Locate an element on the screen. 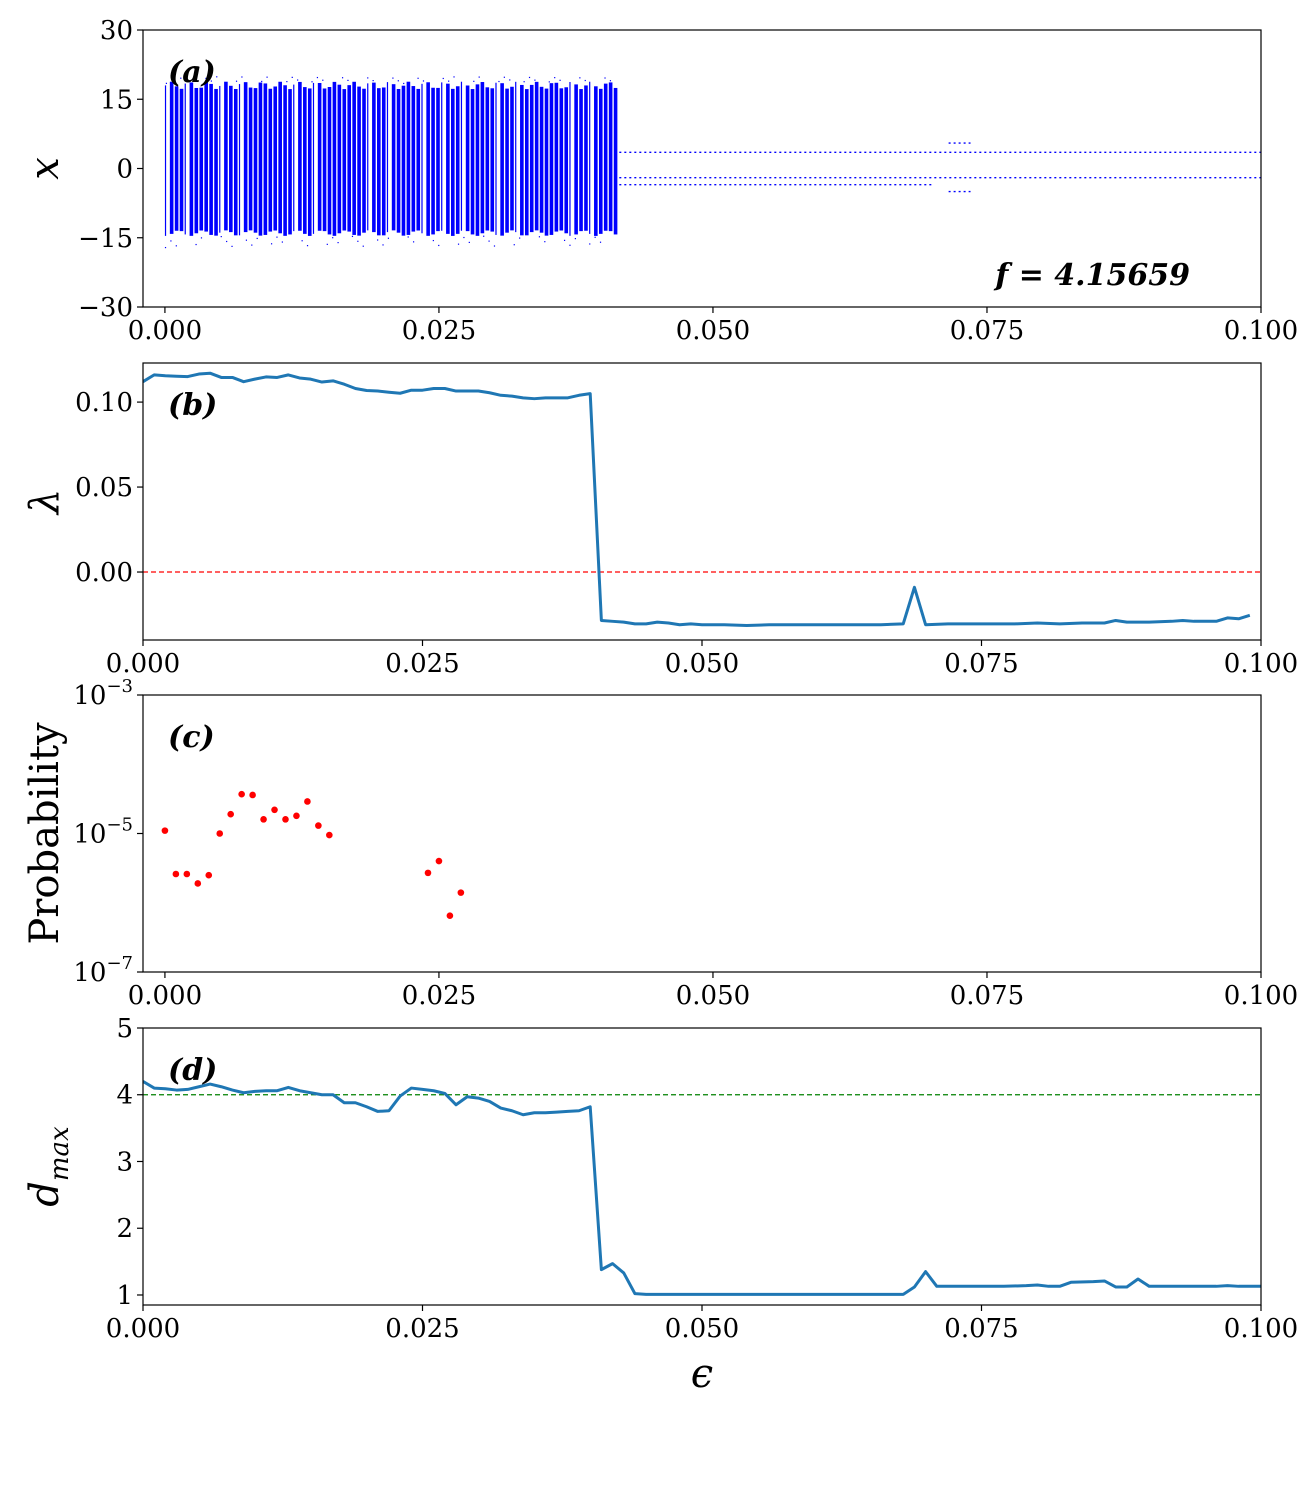 The height and width of the screenshot is (1500, 1300). plot-area-a is located at coordinates (712, 162).